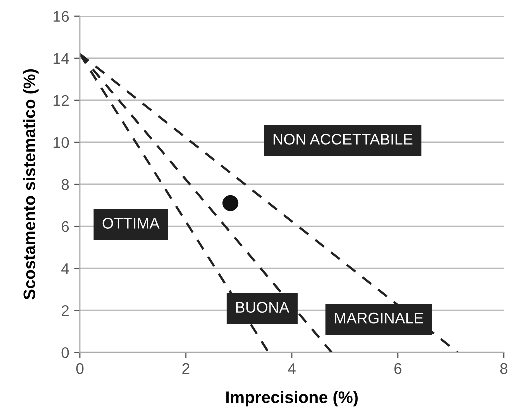 This screenshot has width=517, height=410. Describe the element at coordinates (31, 185) in the screenshot. I see `y-axis-title: Scostamento sistematico (%)` at that location.